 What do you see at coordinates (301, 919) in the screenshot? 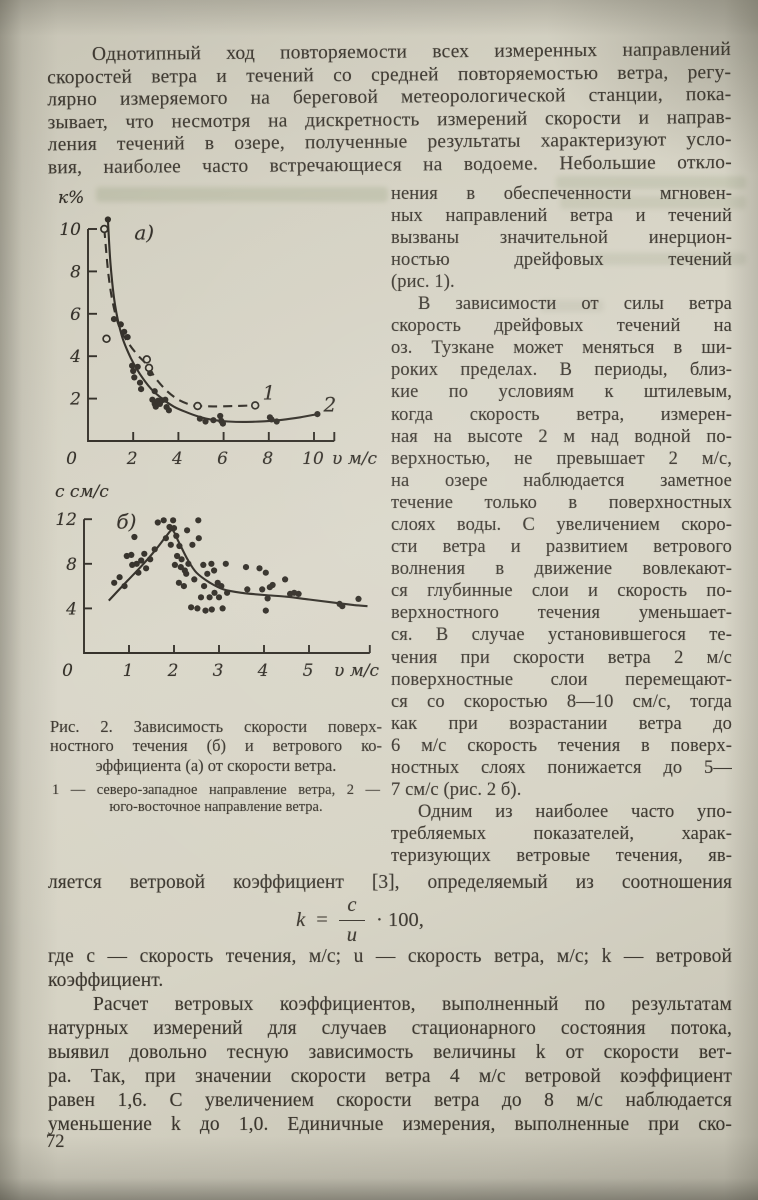
I see `formula-lhs: k` at bounding box center [301, 919].